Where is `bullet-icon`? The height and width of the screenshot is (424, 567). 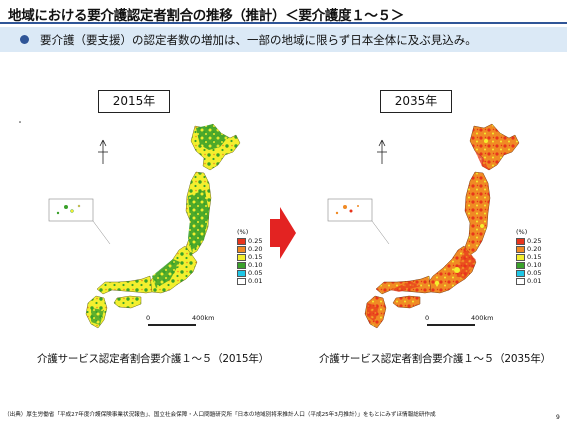
bullet-icon is located at coordinates (24, 39).